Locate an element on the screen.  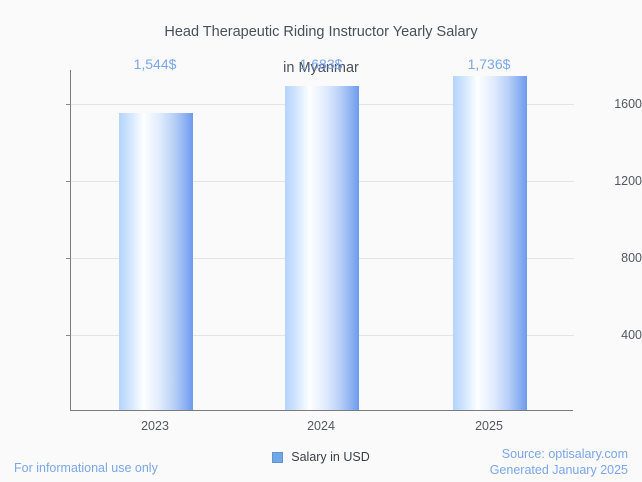
bar-value-label-2024: 1,683$ is located at coordinates (321, 64).